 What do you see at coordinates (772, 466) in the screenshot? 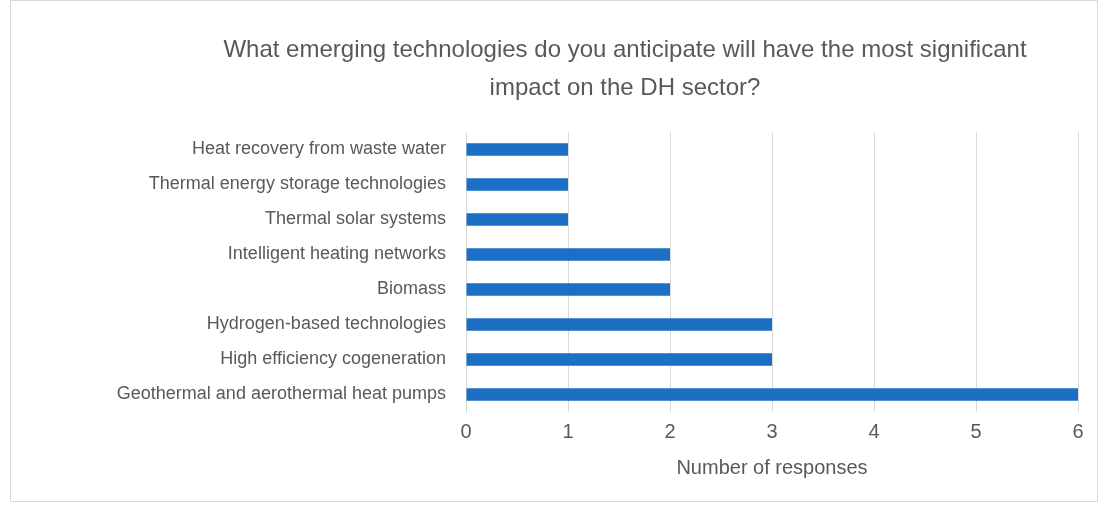
I see `x-axis-title: Number of responses` at bounding box center [772, 466].